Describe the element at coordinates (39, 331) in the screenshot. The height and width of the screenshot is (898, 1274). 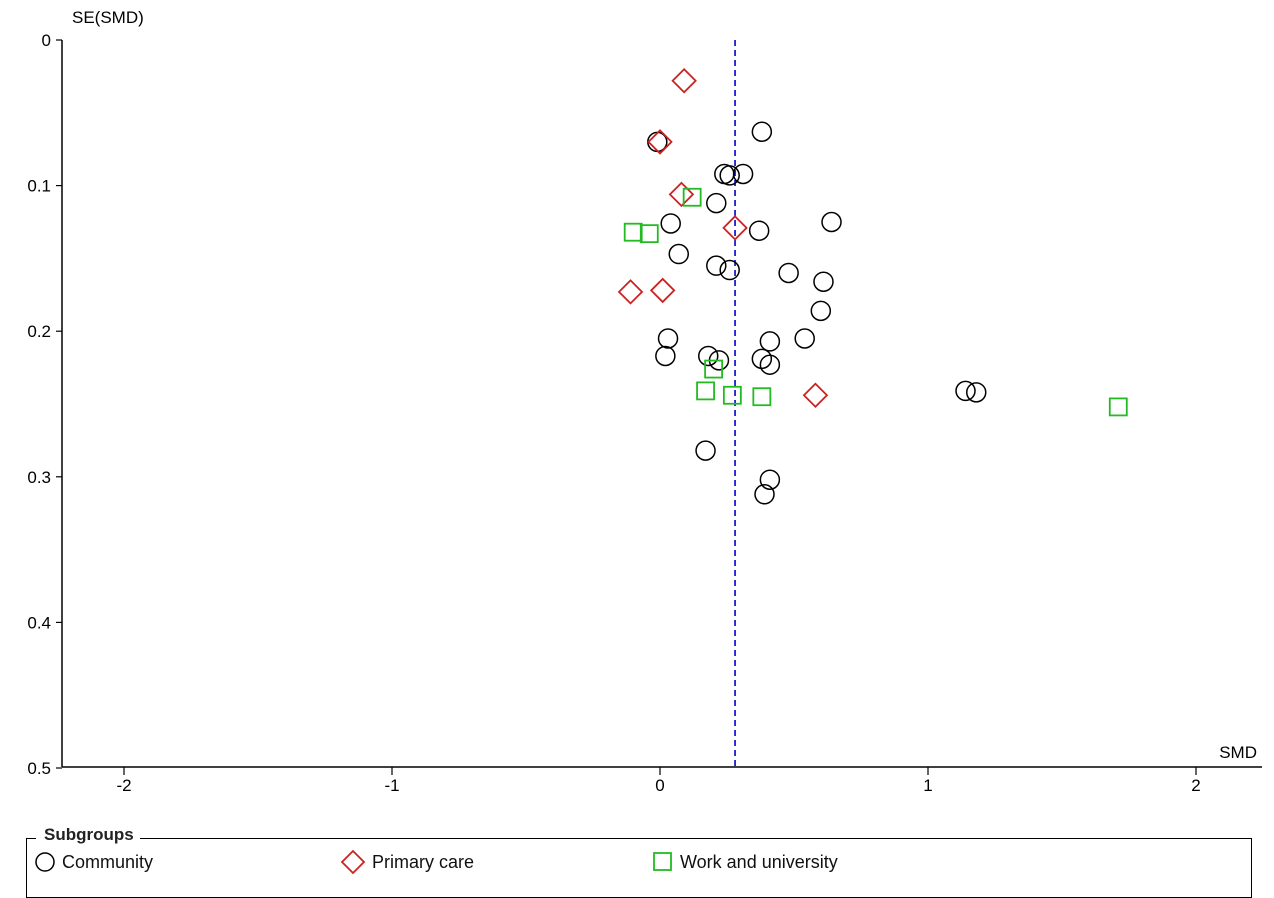
I see `y-tick-label: 0.2` at that location.